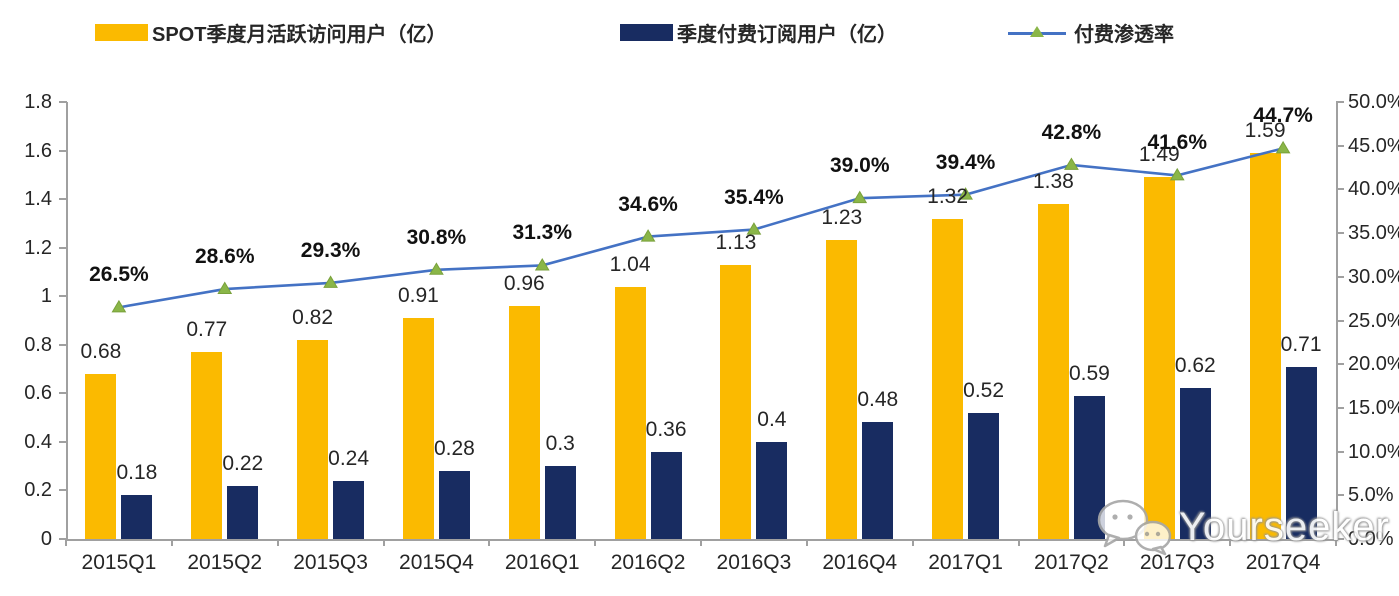  I want to click on bar-label-series1-2015Q3: 0.24, so click(349, 458).